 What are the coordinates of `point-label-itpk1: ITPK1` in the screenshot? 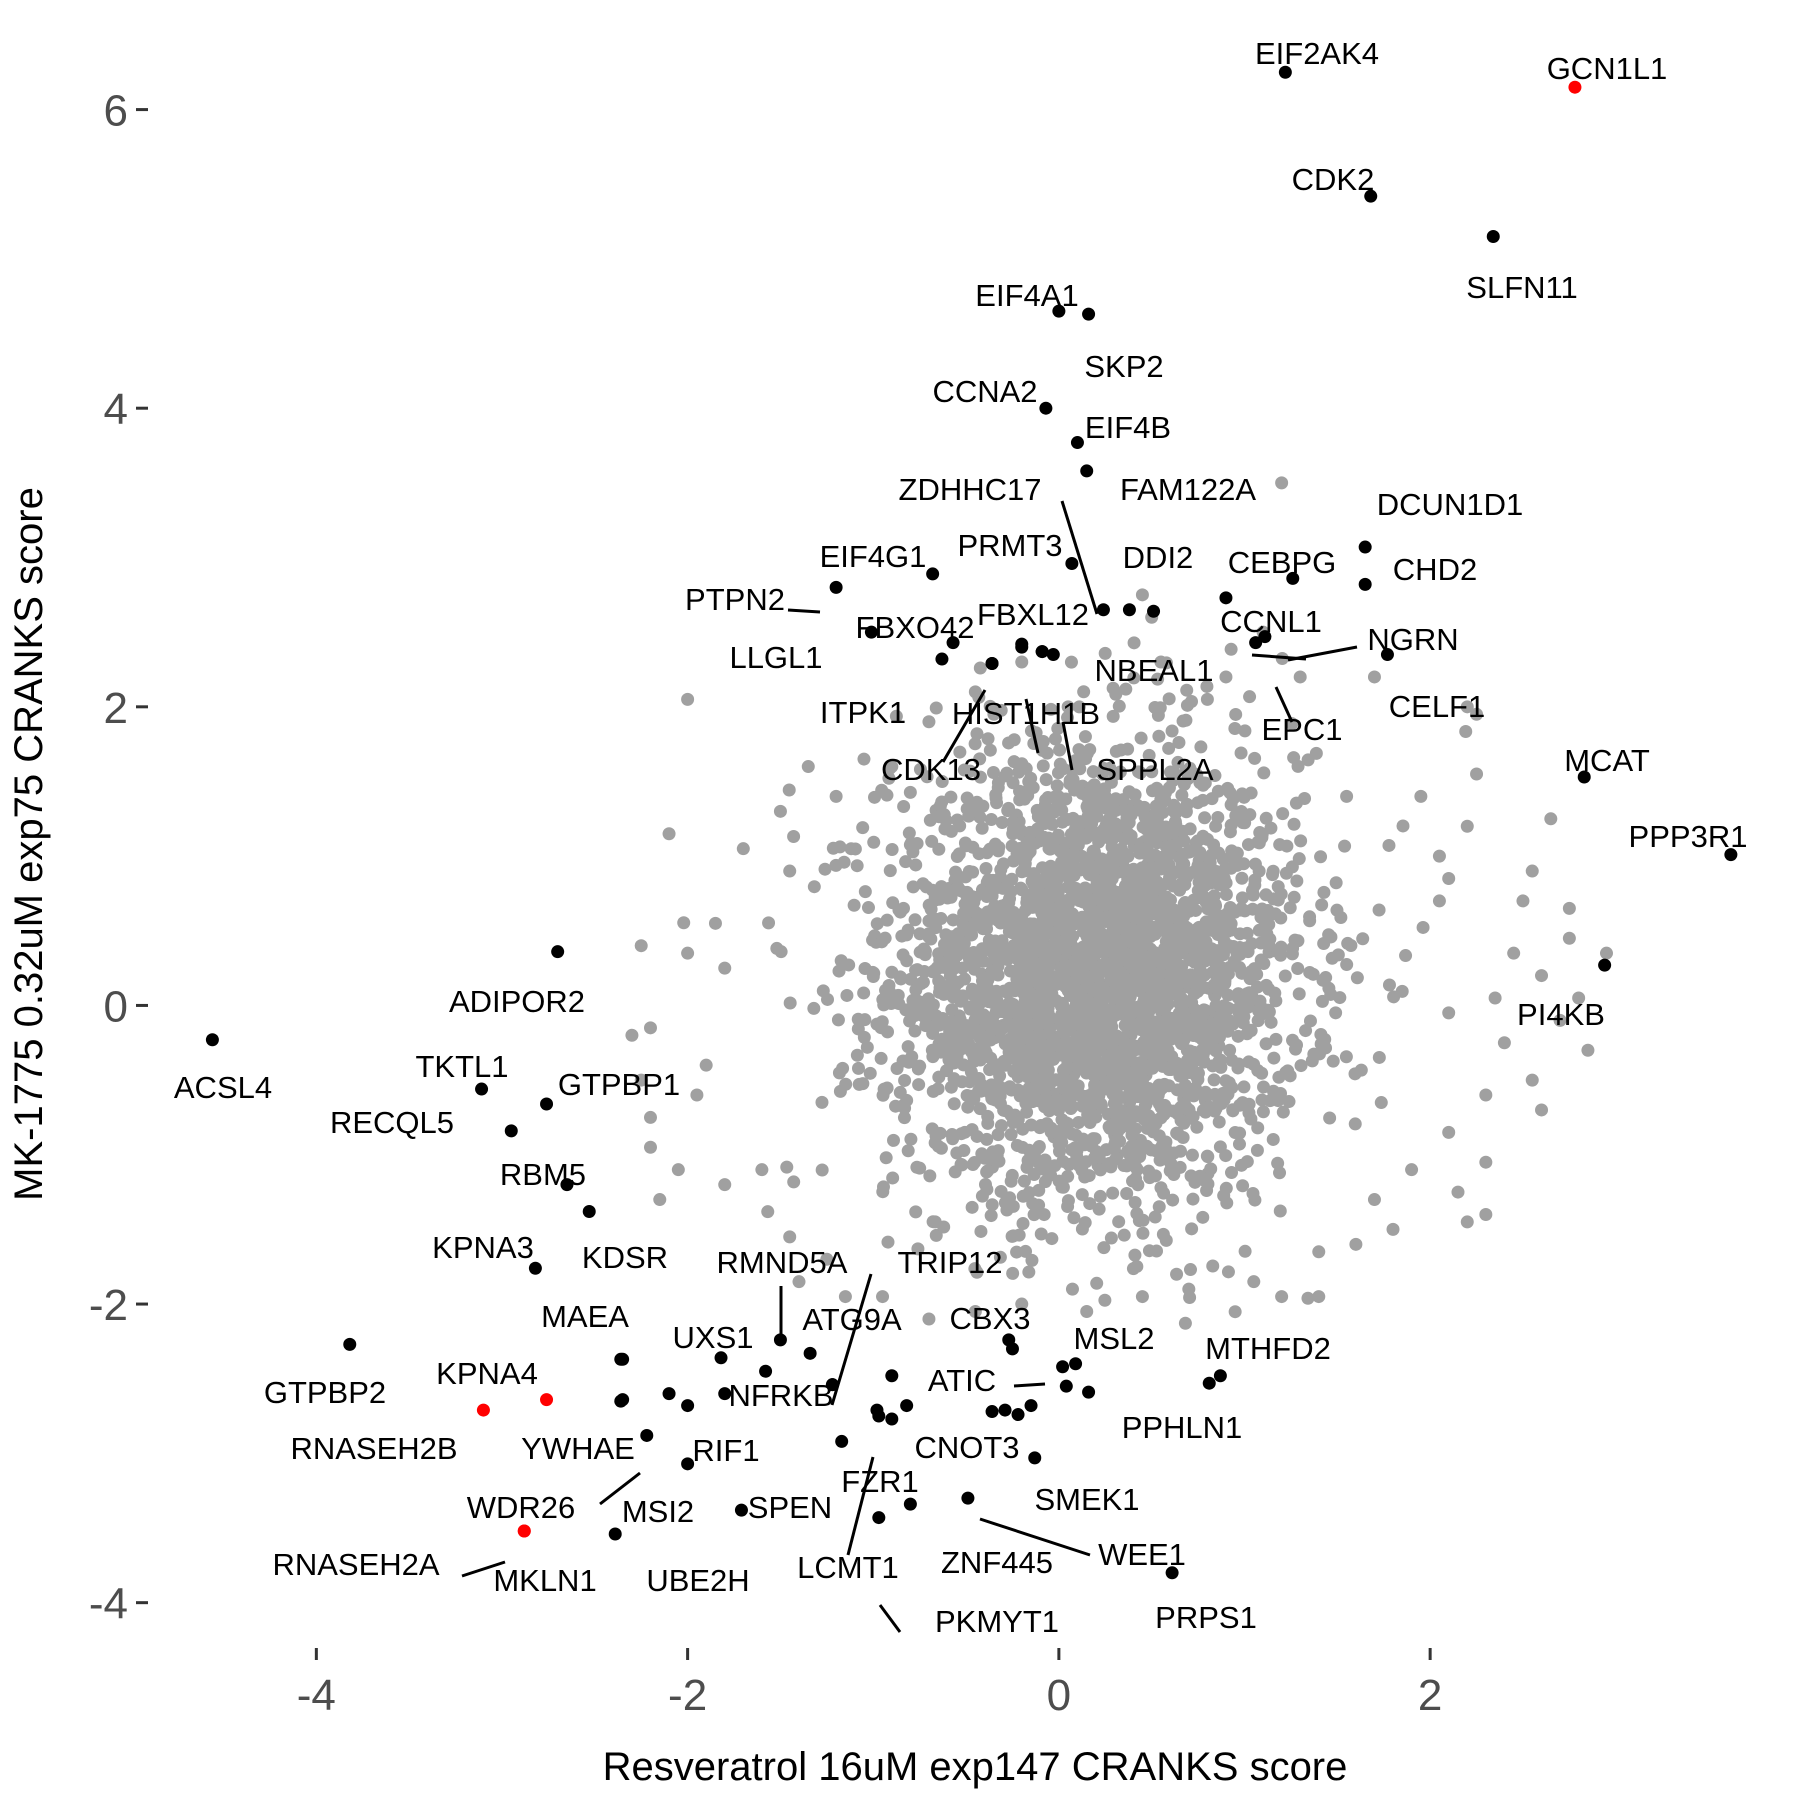 It's located at (863, 712).